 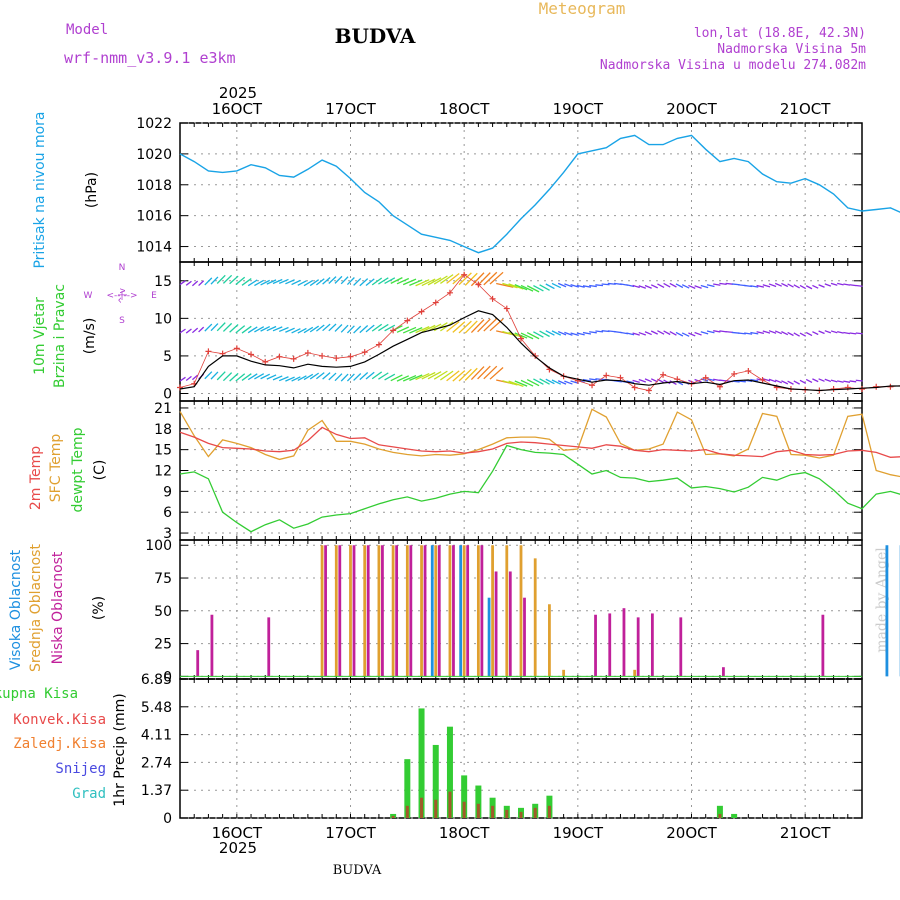 What do you see at coordinates (88, 296) in the screenshot?
I see `compass-w: W` at bounding box center [88, 296].